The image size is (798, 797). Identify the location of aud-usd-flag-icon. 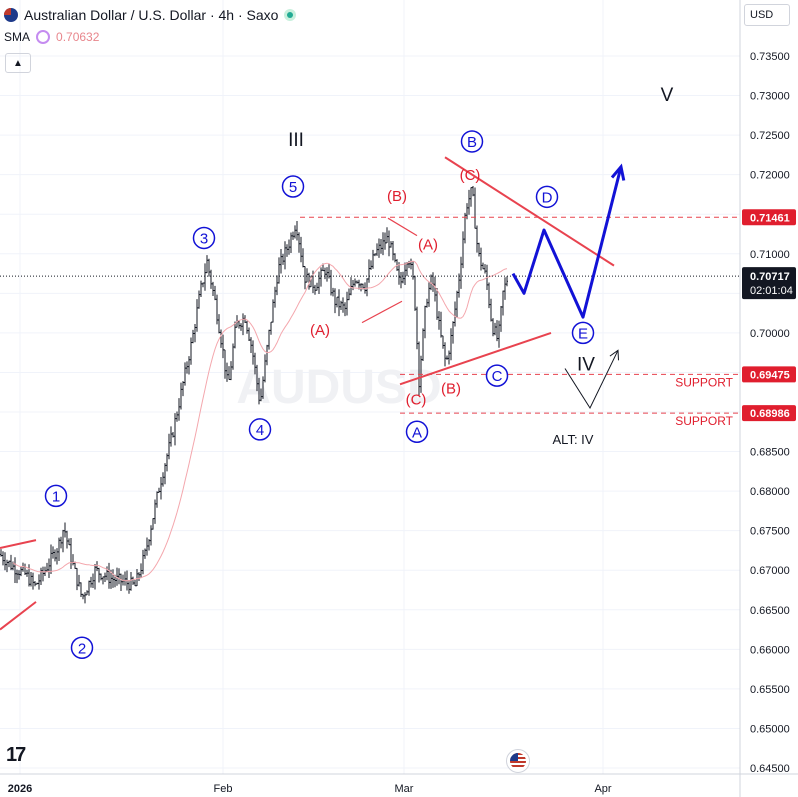
(11, 15).